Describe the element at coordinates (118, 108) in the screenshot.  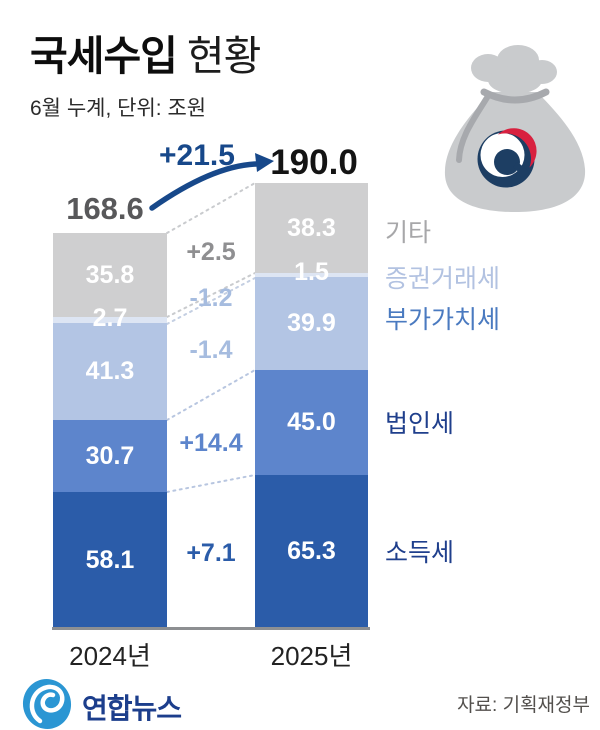
I see `chart-subtitle: 6월 누계, 단위: 조원` at that location.